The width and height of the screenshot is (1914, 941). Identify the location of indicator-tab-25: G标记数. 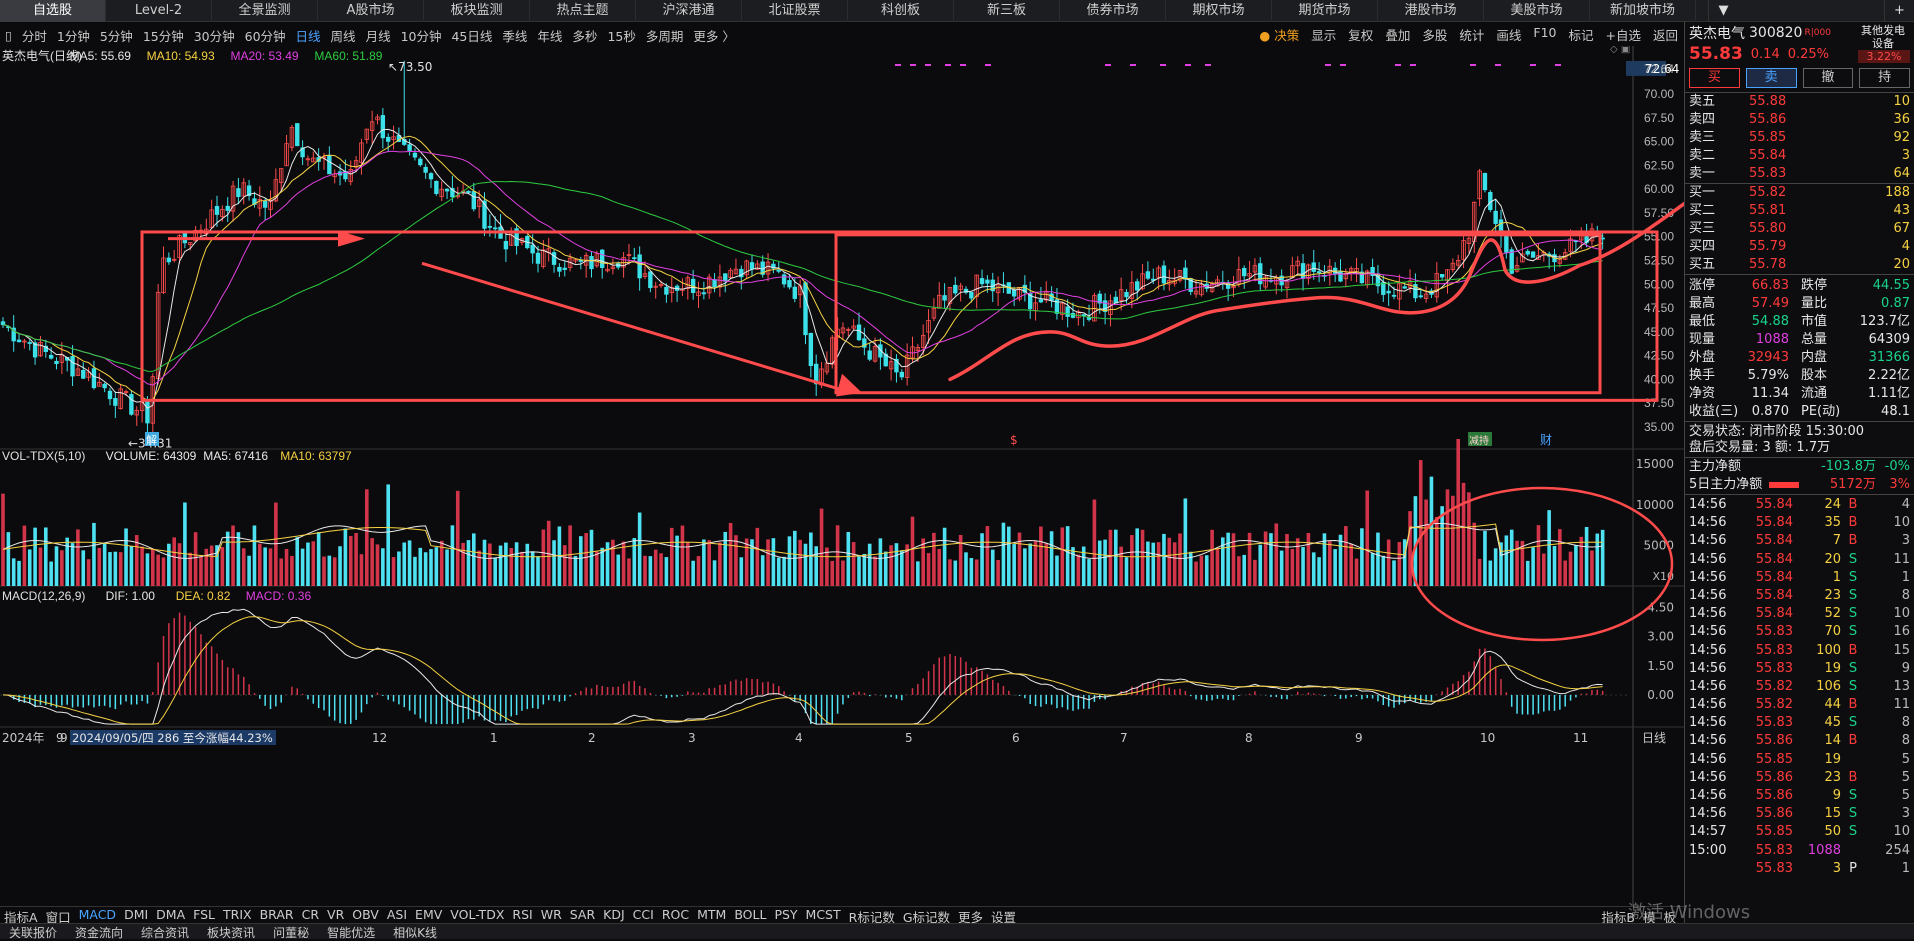
(926, 917).